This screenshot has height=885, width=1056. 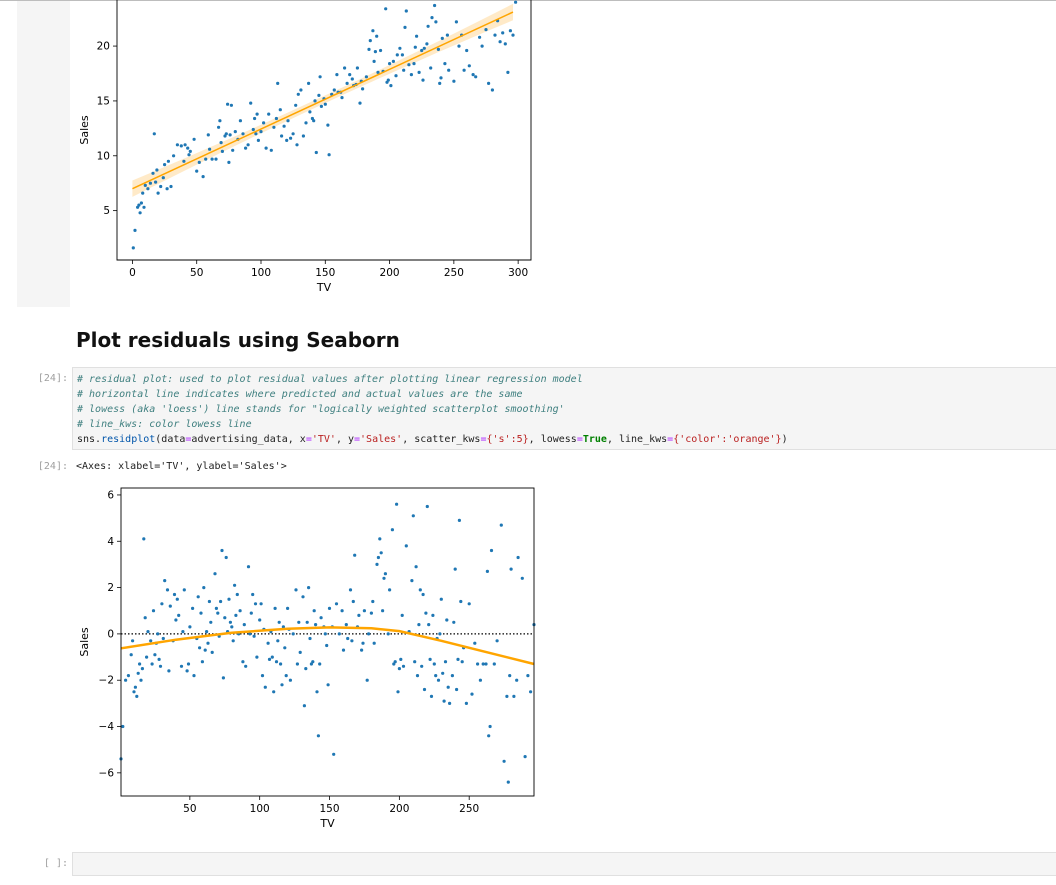 I want to click on code-token: , scatter_kws, so click(x=441, y=439).